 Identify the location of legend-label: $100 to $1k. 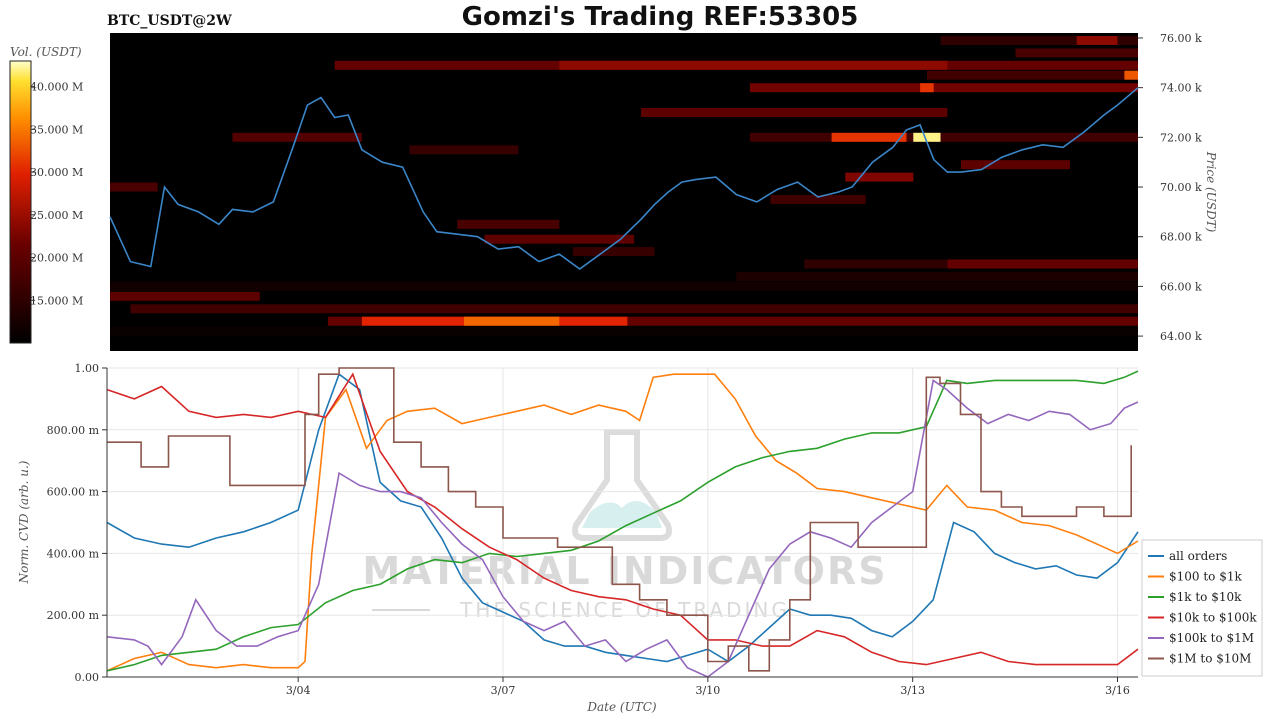
(1205, 577).